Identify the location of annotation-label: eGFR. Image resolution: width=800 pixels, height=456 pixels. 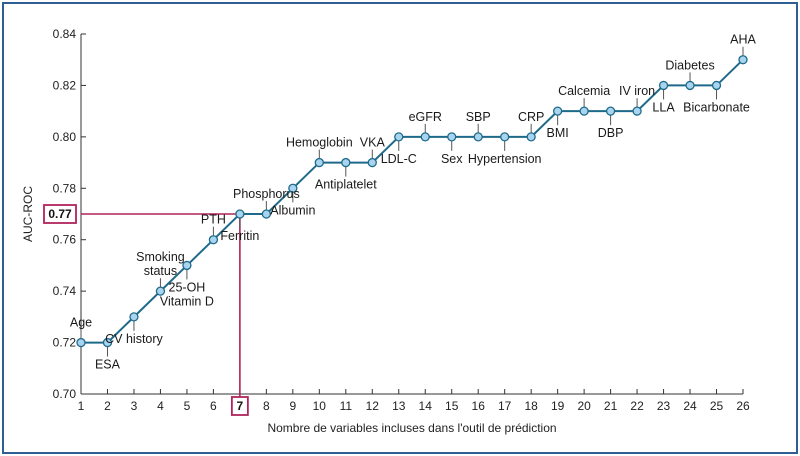
(425, 117).